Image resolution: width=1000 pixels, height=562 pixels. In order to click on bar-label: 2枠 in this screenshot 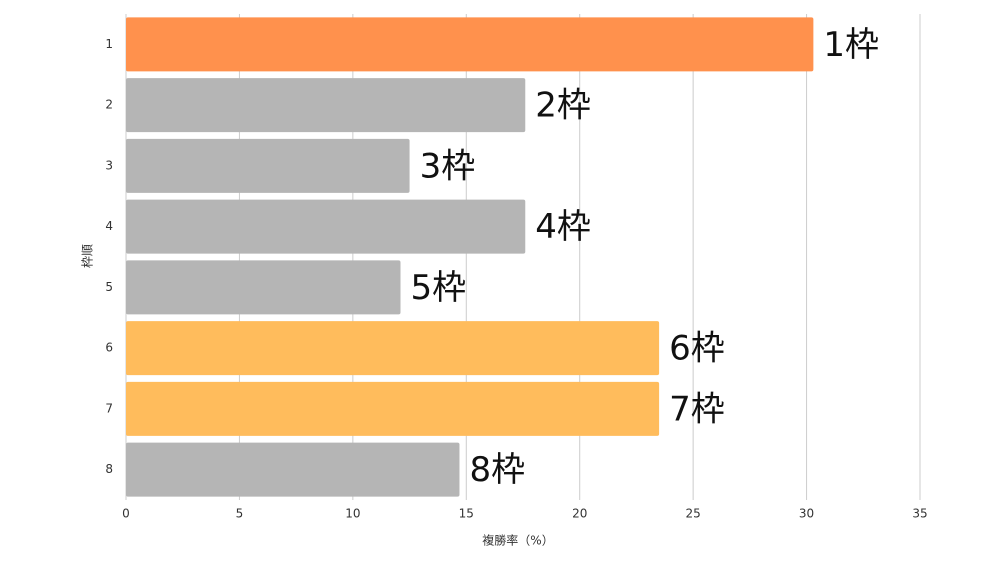, I will do `click(563, 106)`.